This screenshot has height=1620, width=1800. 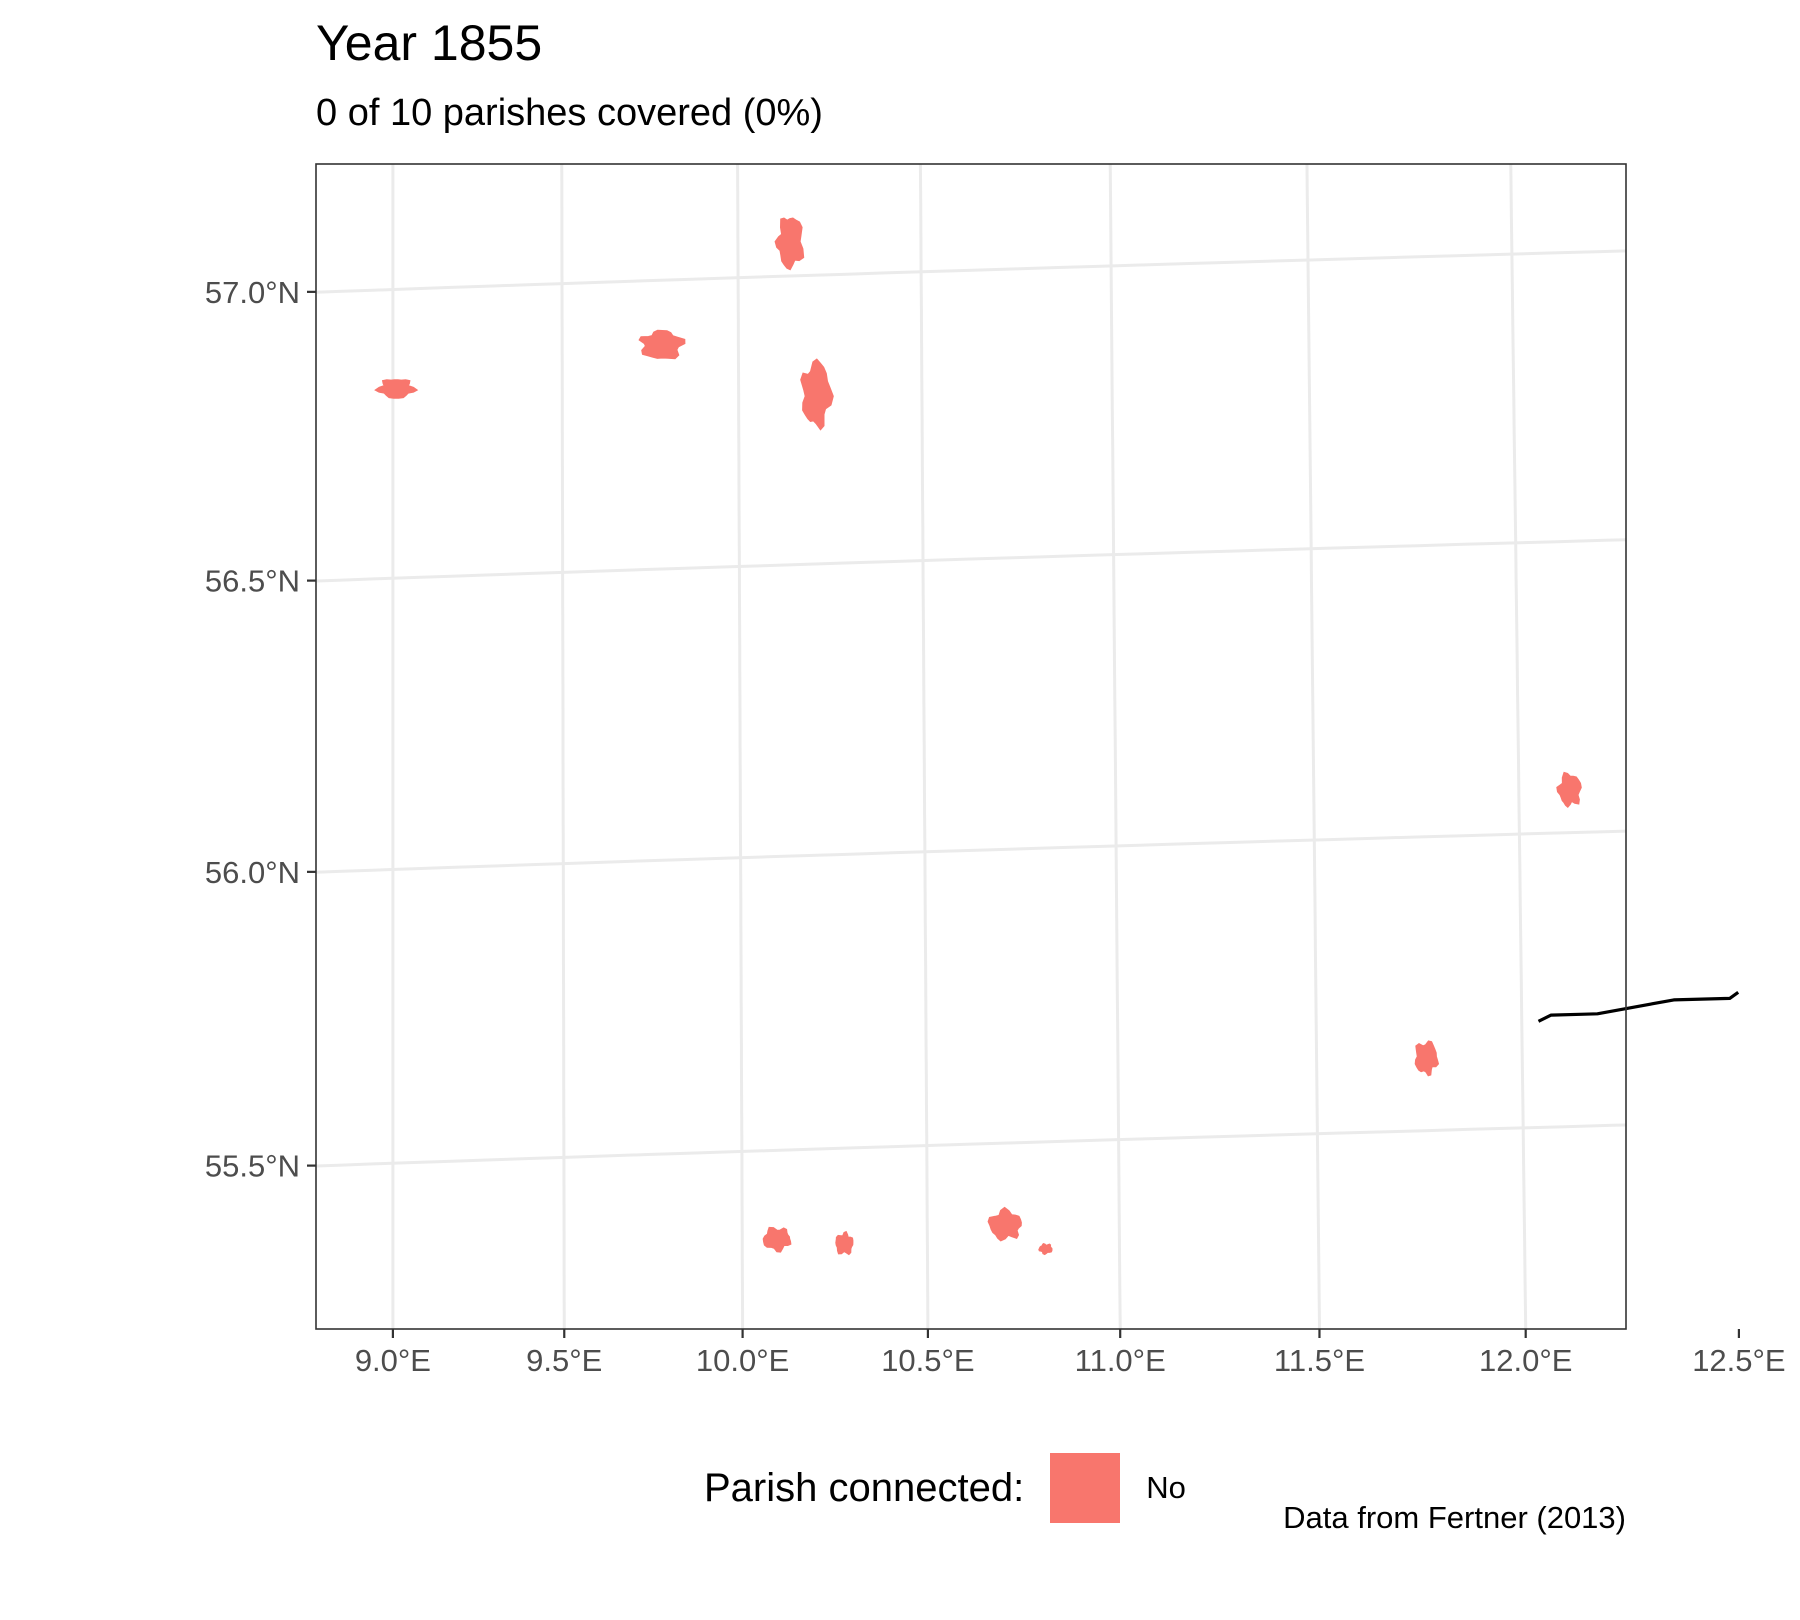 What do you see at coordinates (927, 1360) in the screenshot?
I see `x-tick-label: 10.5°E` at bounding box center [927, 1360].